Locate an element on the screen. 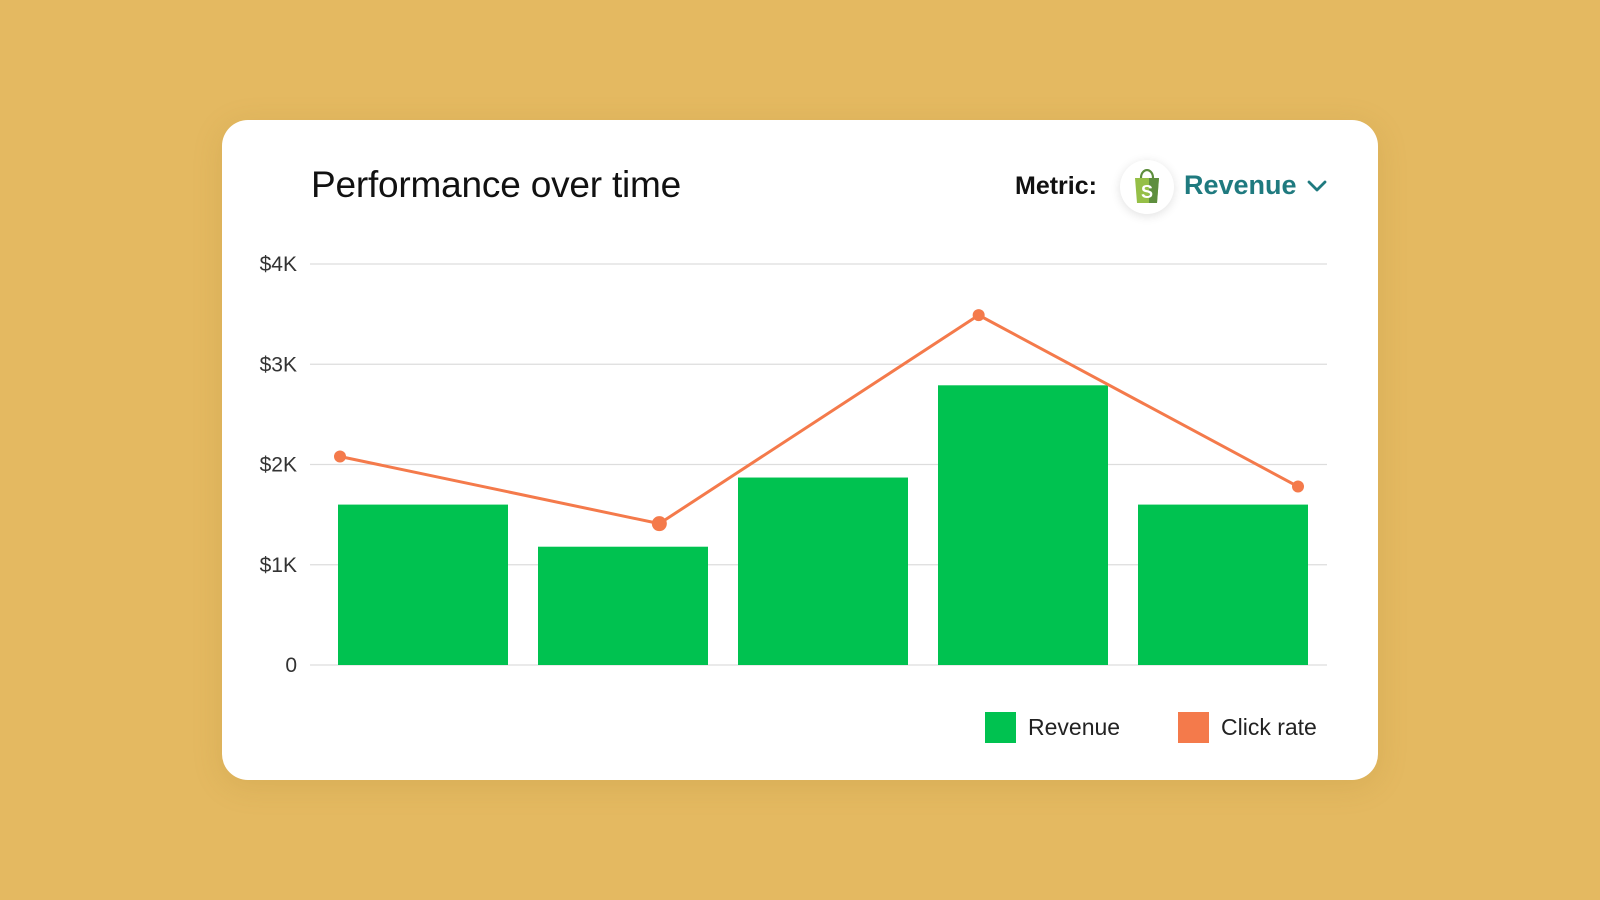  legend-item-click-rate: Click rate is located at coordinates (1247, 727).